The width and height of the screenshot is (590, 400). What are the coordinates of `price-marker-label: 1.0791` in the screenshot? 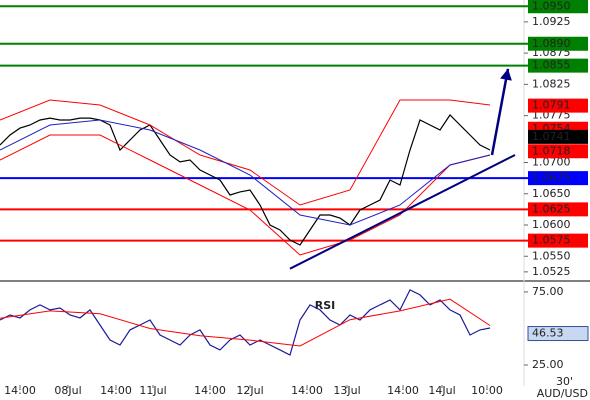 It's located at (551, 105).